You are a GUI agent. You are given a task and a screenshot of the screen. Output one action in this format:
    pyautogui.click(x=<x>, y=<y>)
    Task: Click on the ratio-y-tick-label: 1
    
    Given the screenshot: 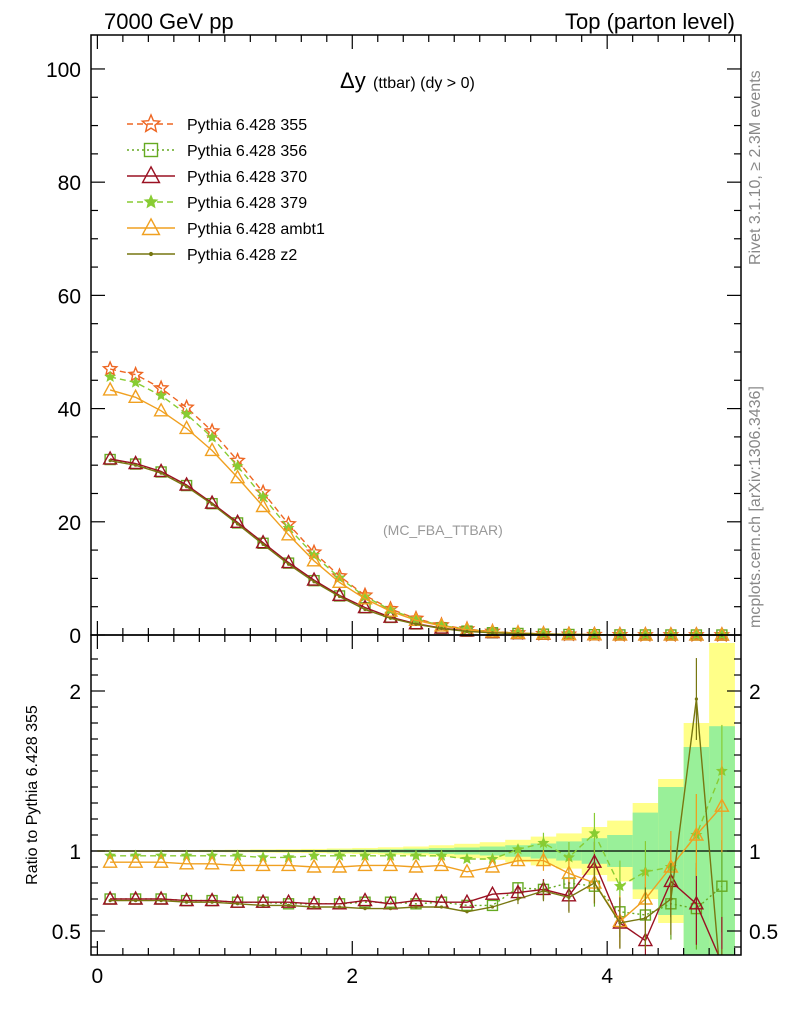 What is the action you would take?
    pyautogui.click(x=75, y=852)
    